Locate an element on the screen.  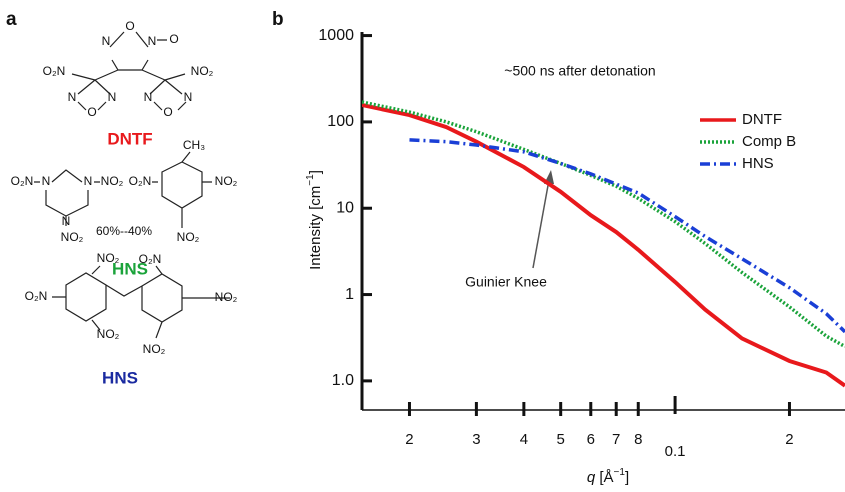
y-tick-label: 10 is located at coordinates (345, 207).